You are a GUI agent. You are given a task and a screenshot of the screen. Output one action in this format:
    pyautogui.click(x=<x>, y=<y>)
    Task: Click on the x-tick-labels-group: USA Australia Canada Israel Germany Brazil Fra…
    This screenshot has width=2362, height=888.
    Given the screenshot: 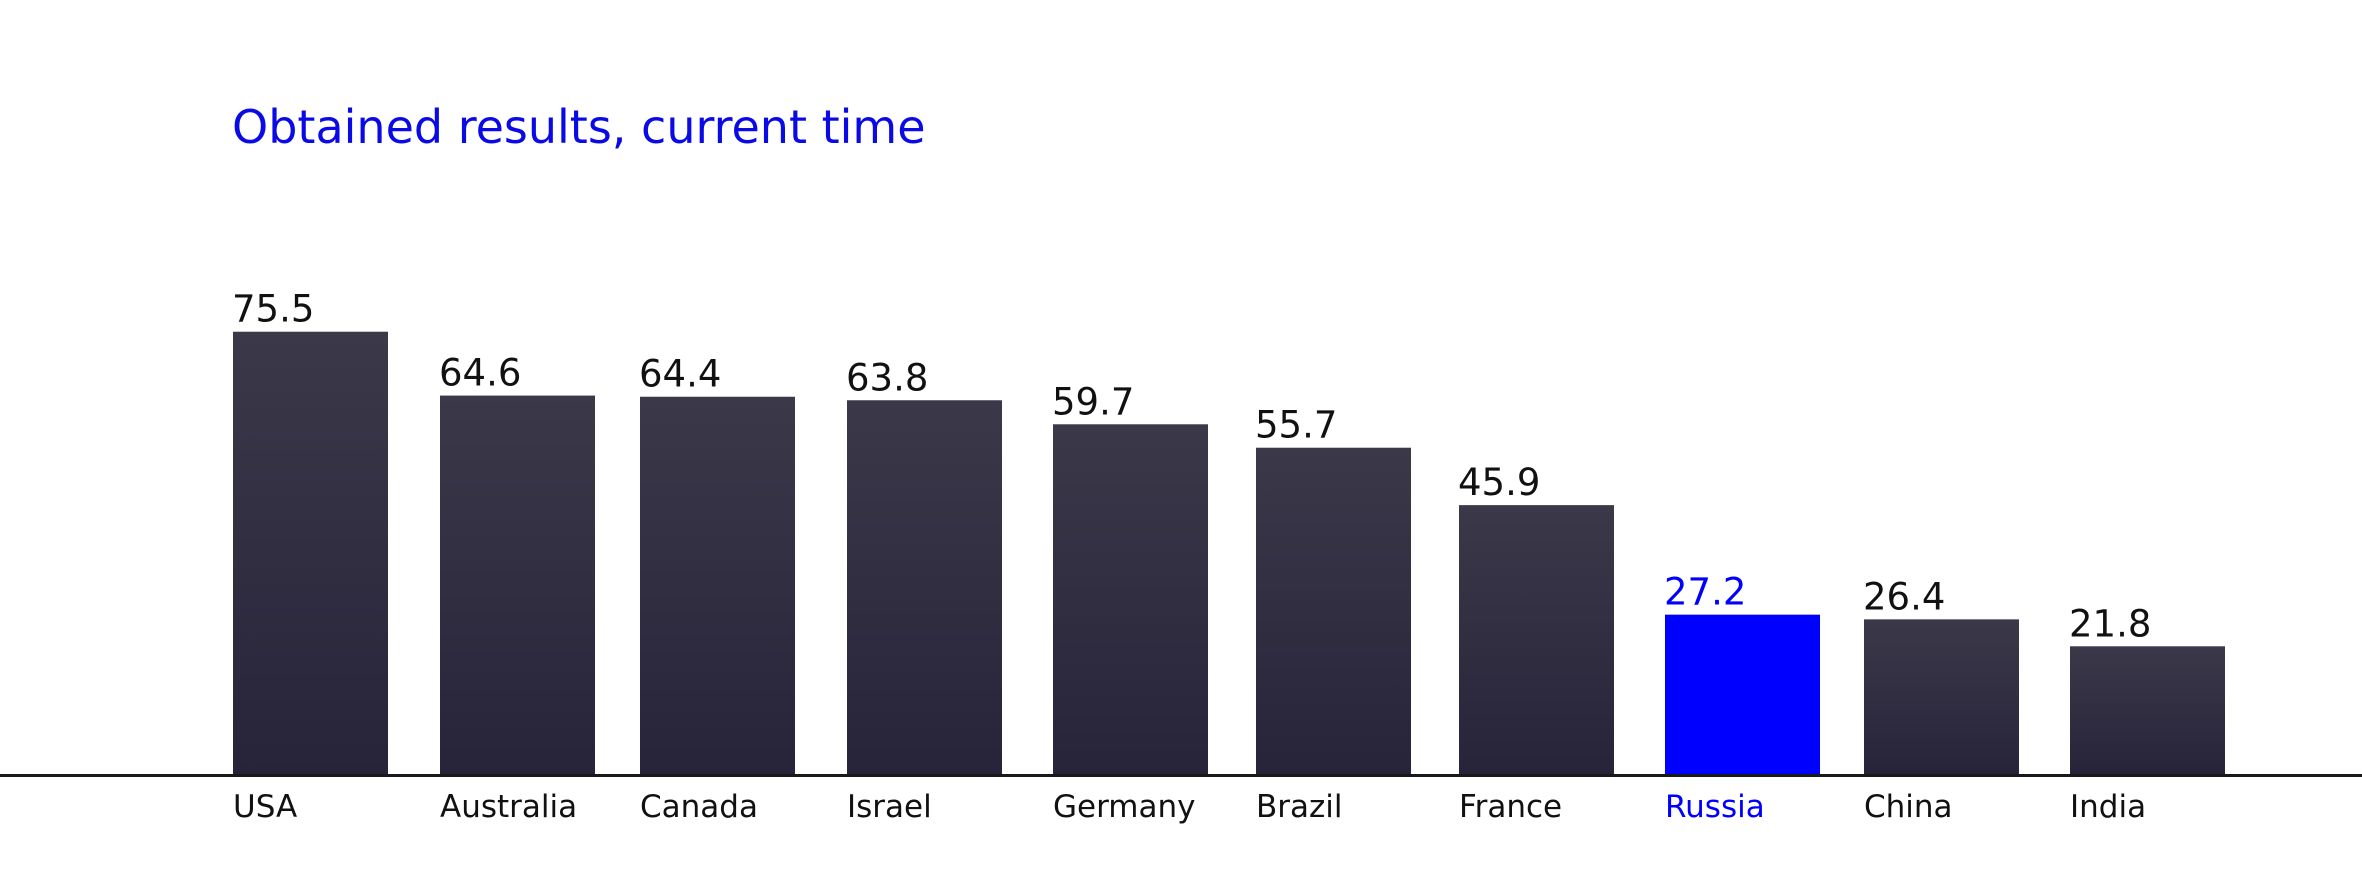 What is the action you would take?
    pyautogui.click(x=1189, y=807)
    